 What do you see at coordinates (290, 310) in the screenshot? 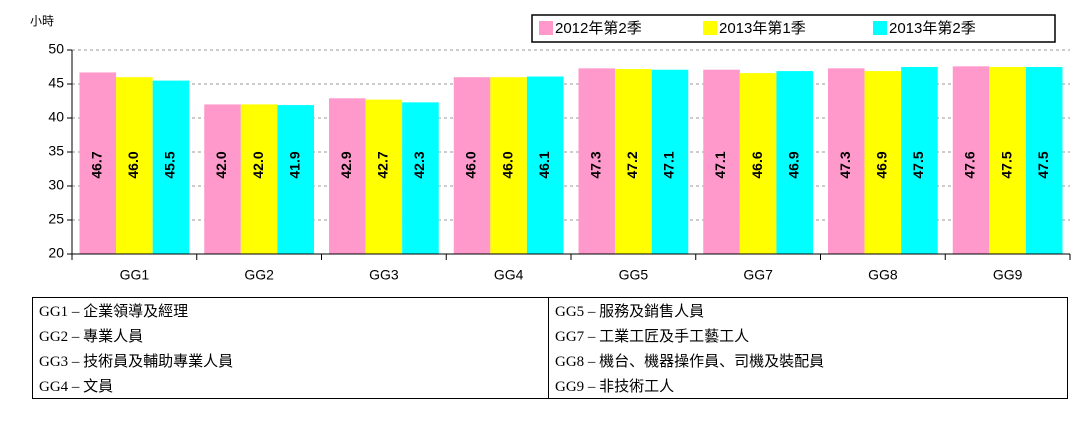
I see `table-cell: GG1 – 企業領導及經理` at bounding box center [290, 310].